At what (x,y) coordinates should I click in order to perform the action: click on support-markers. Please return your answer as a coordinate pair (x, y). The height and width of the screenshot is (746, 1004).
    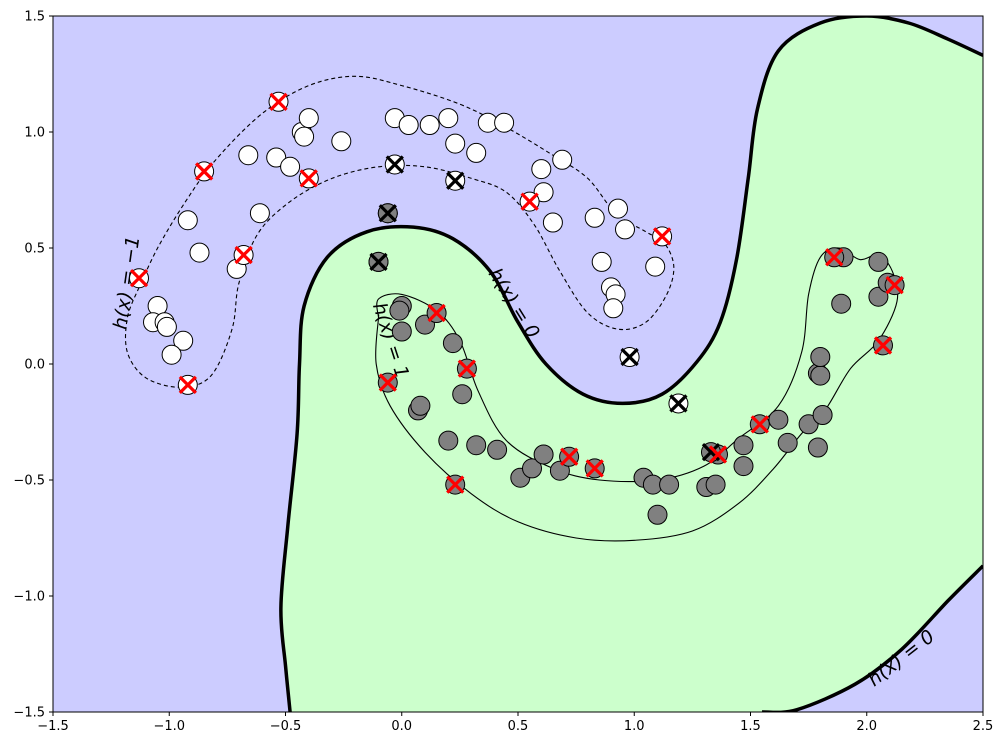
    Looking at the image, I should click on (544, 308).